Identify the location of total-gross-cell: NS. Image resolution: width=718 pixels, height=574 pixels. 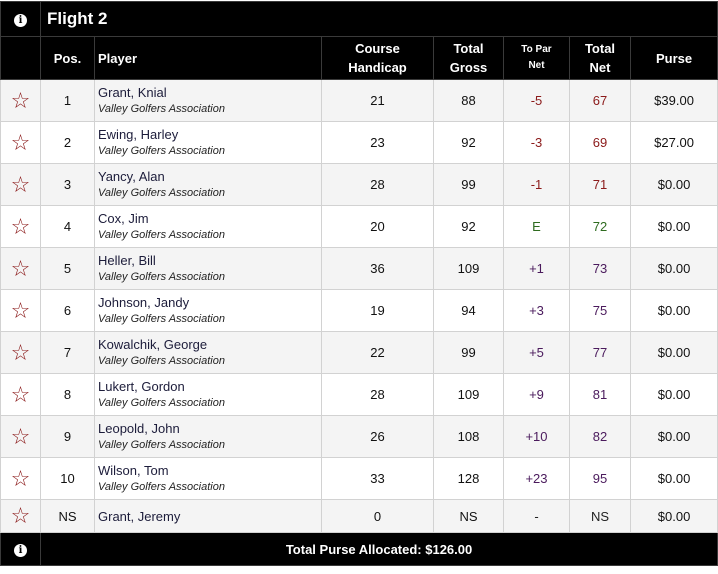
(468, 516).